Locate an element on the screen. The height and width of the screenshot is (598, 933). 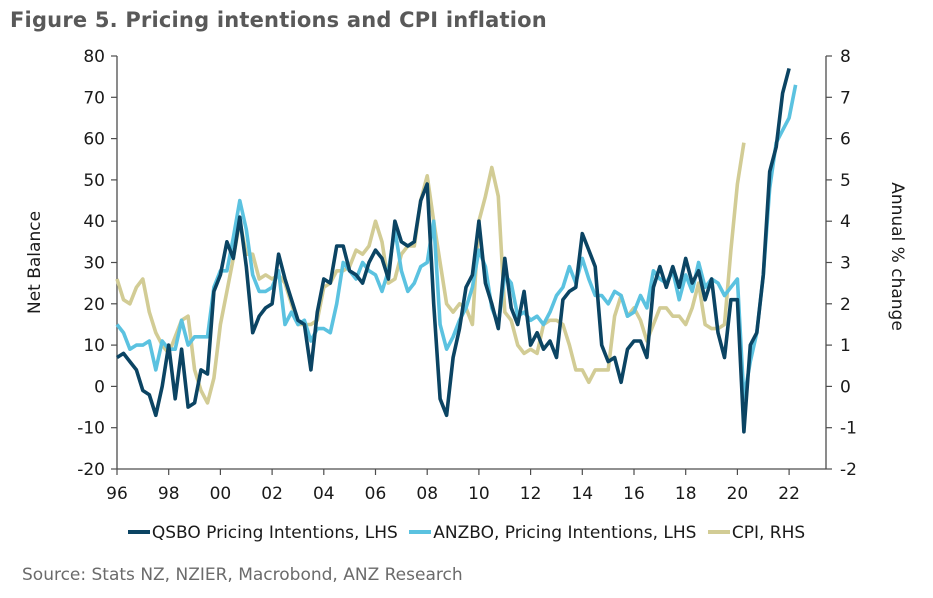
left-y-tick-label: 30 is located at coordinates (94, 264).